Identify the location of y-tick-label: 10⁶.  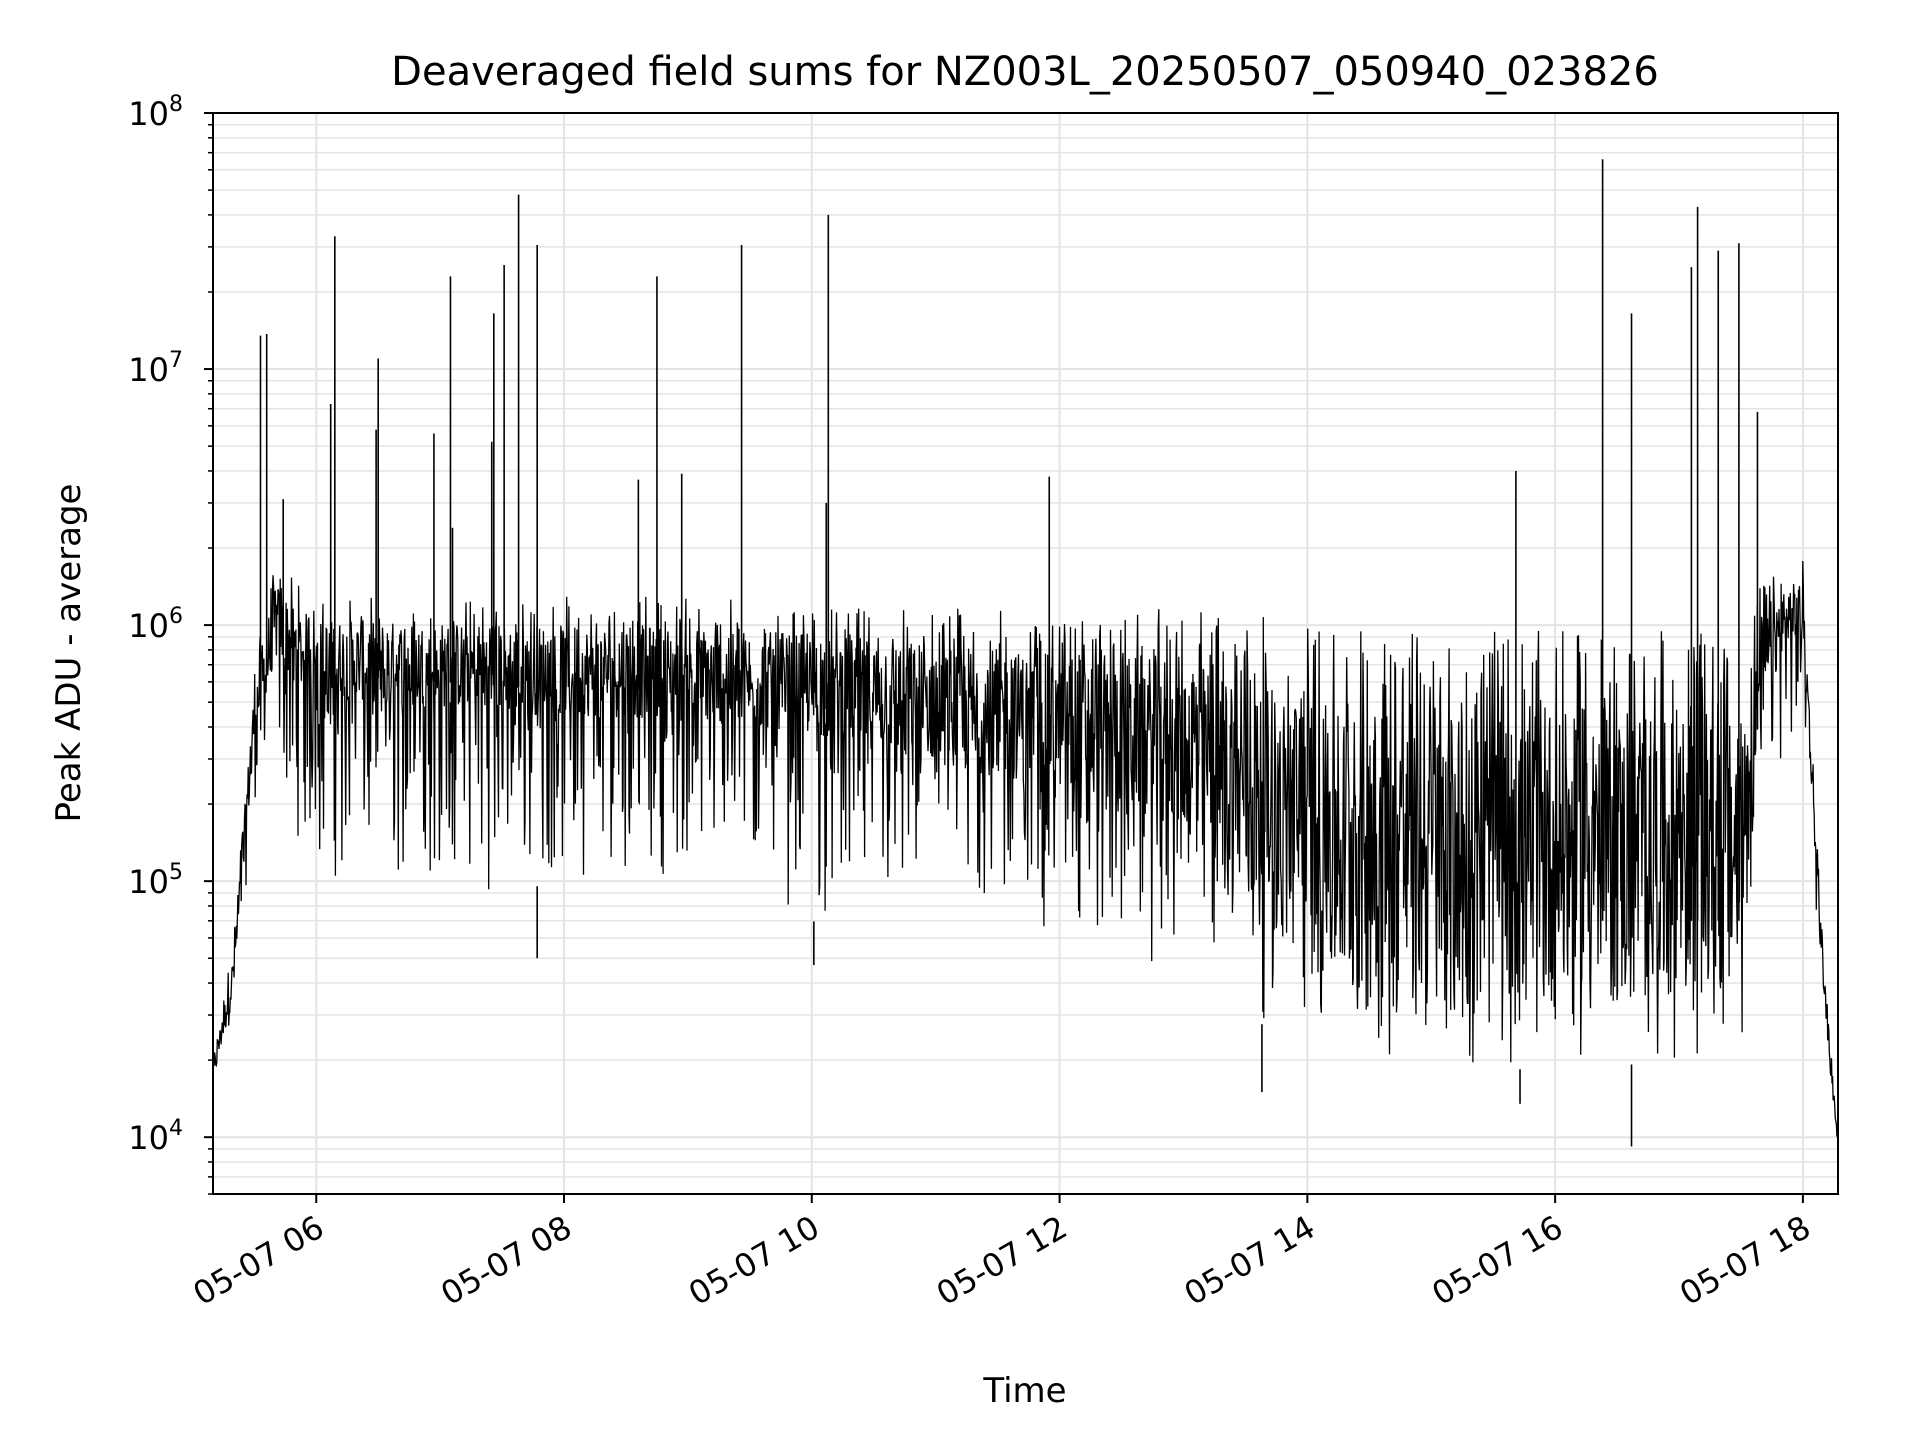
(155, 624).